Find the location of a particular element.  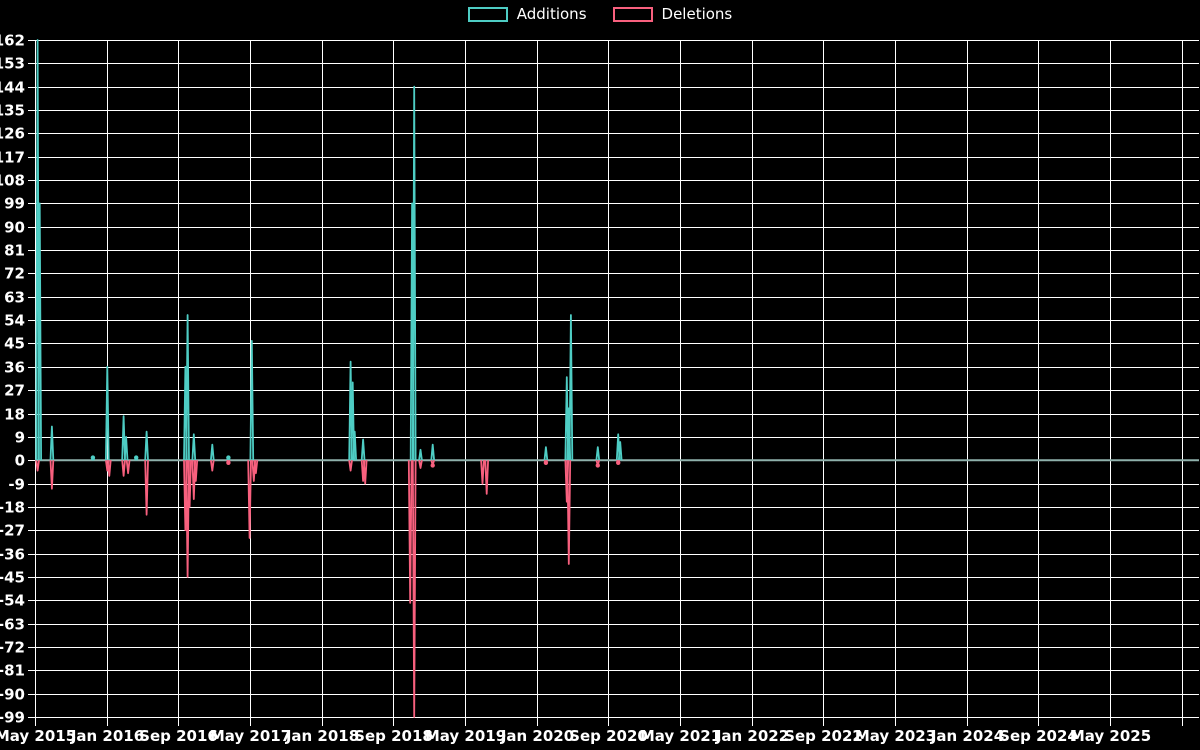

chart-legend: Additions Deletions is located at coordinates (600, 14).